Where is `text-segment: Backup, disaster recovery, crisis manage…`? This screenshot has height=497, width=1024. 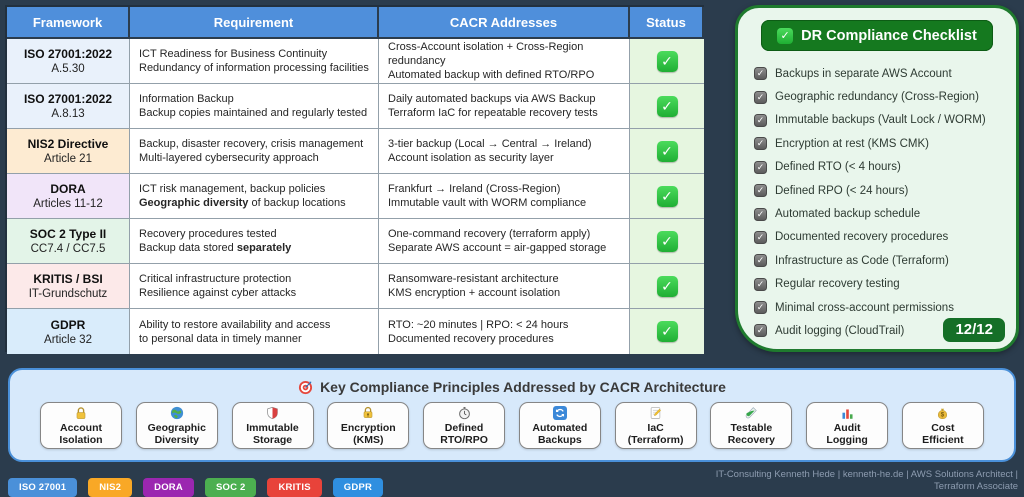
text-segment: Backup, disaster recovery, crisis manage… is located at coordinates (251, 144).